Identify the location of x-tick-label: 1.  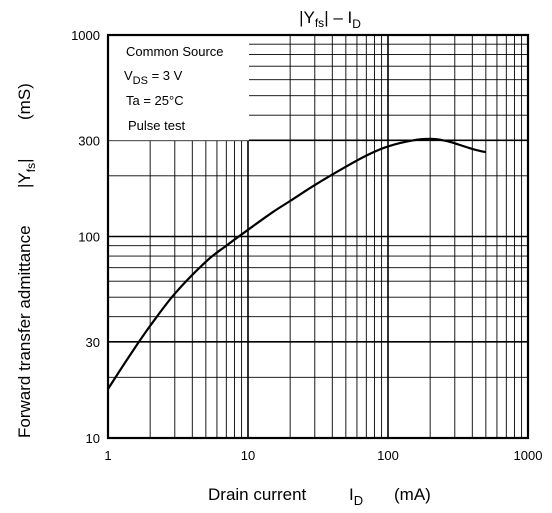
(107, 455).